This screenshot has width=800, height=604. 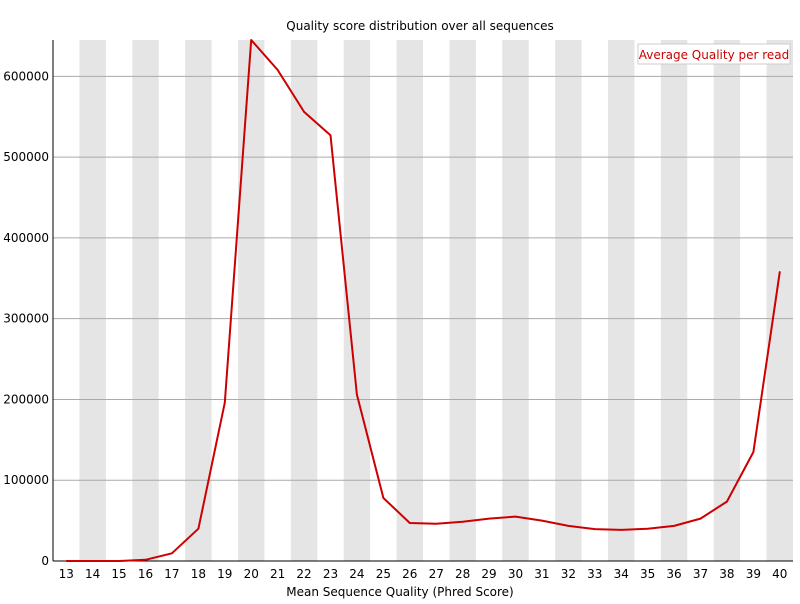 What do you see at coordinates (145, 574) in the screenshot?
I see `x-tick-label: 16` at bounding box center [145, 574].